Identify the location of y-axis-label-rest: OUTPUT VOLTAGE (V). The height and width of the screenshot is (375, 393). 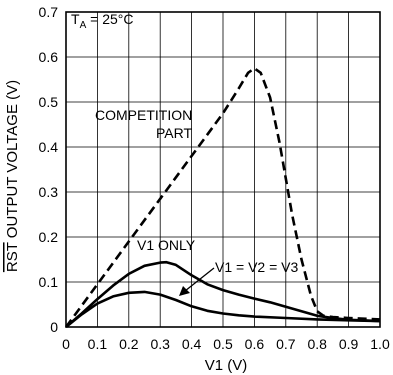
(12, 161).